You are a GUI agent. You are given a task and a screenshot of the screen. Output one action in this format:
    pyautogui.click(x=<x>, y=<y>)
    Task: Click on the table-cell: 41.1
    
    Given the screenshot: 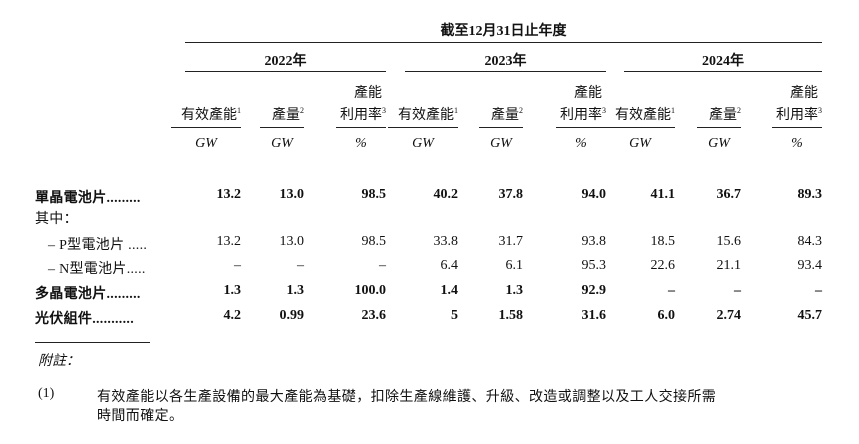 What is the action you would take?
    pyautogui.click(x=663, y=194)
    